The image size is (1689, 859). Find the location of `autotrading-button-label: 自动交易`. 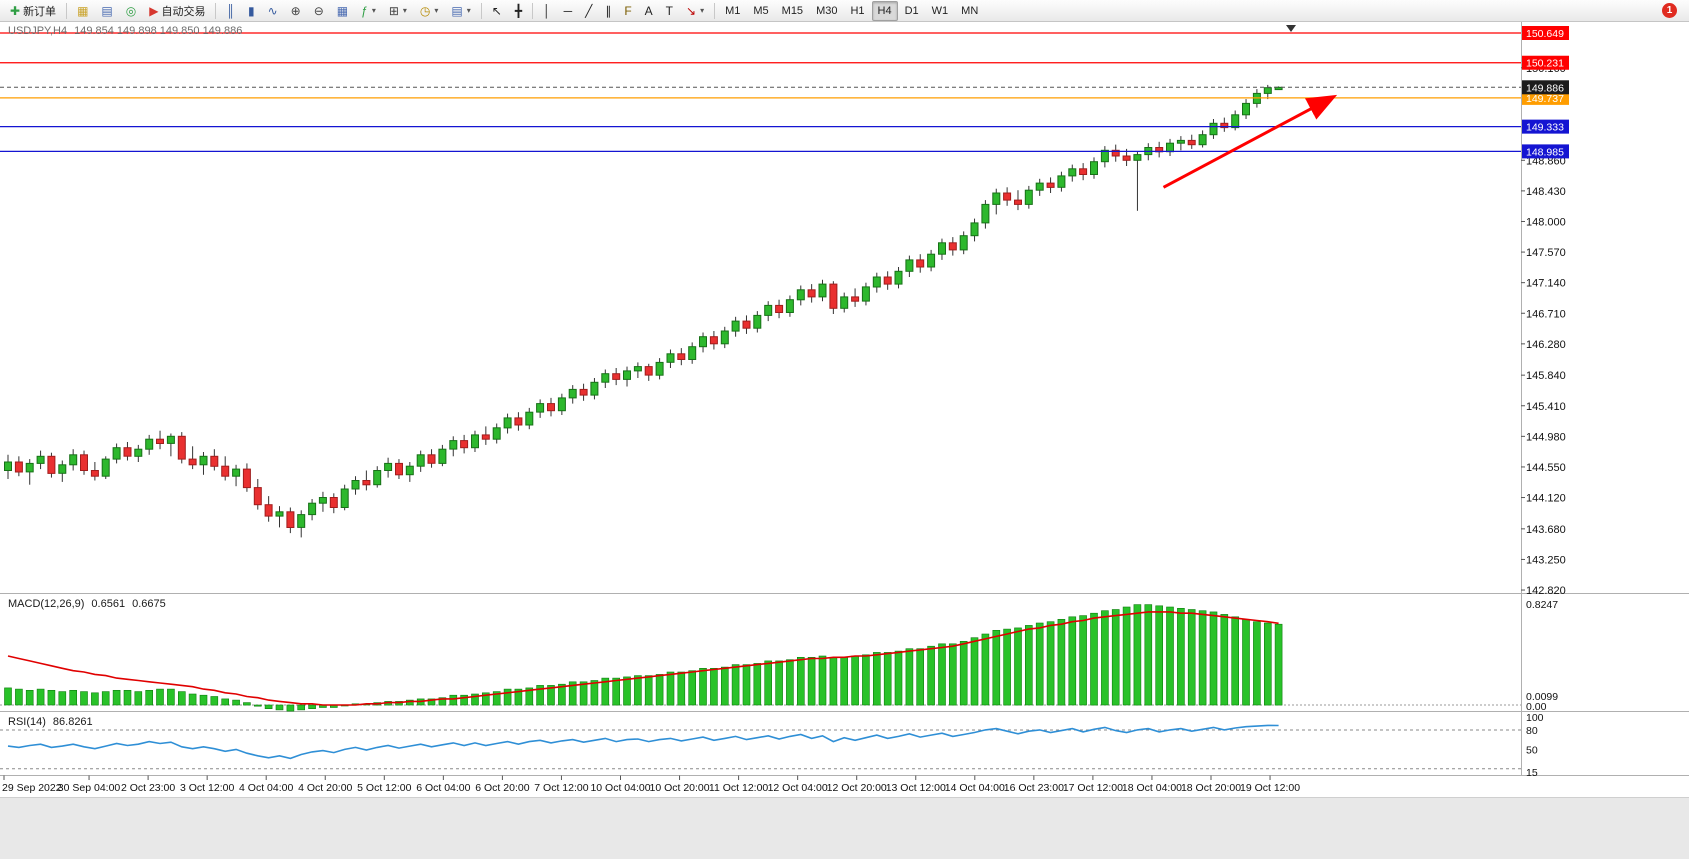

autotrading-button-label: 自动交易 is located at coordinates (183, 11).